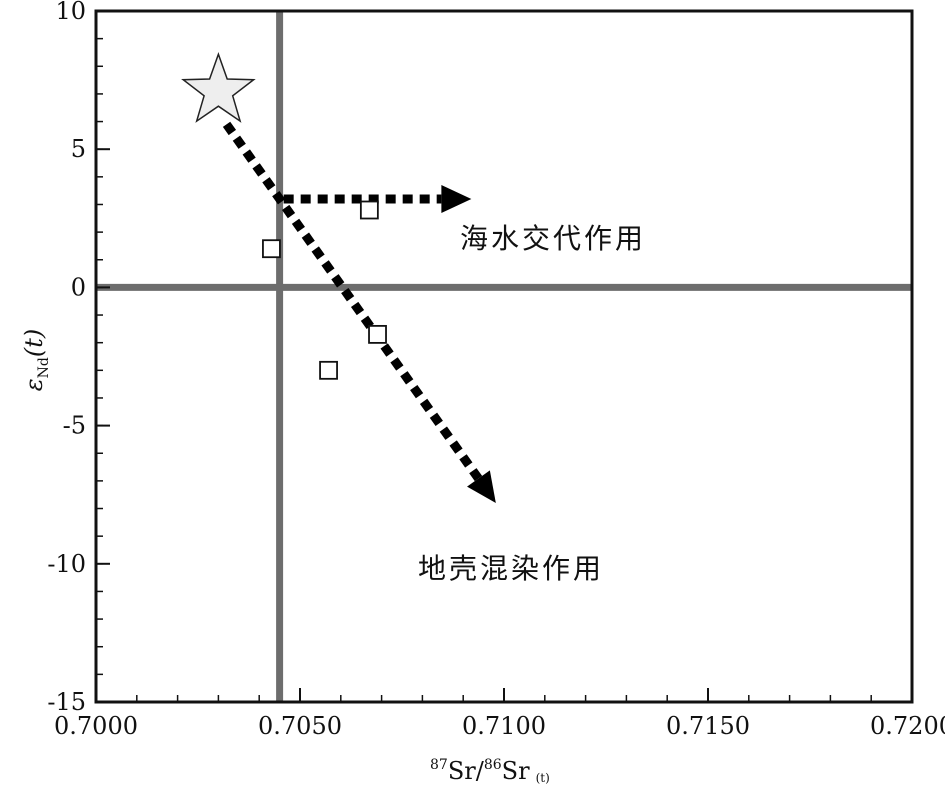 This screenshot has height=791, width=945. I want to click on data-points, so click(284, 215).